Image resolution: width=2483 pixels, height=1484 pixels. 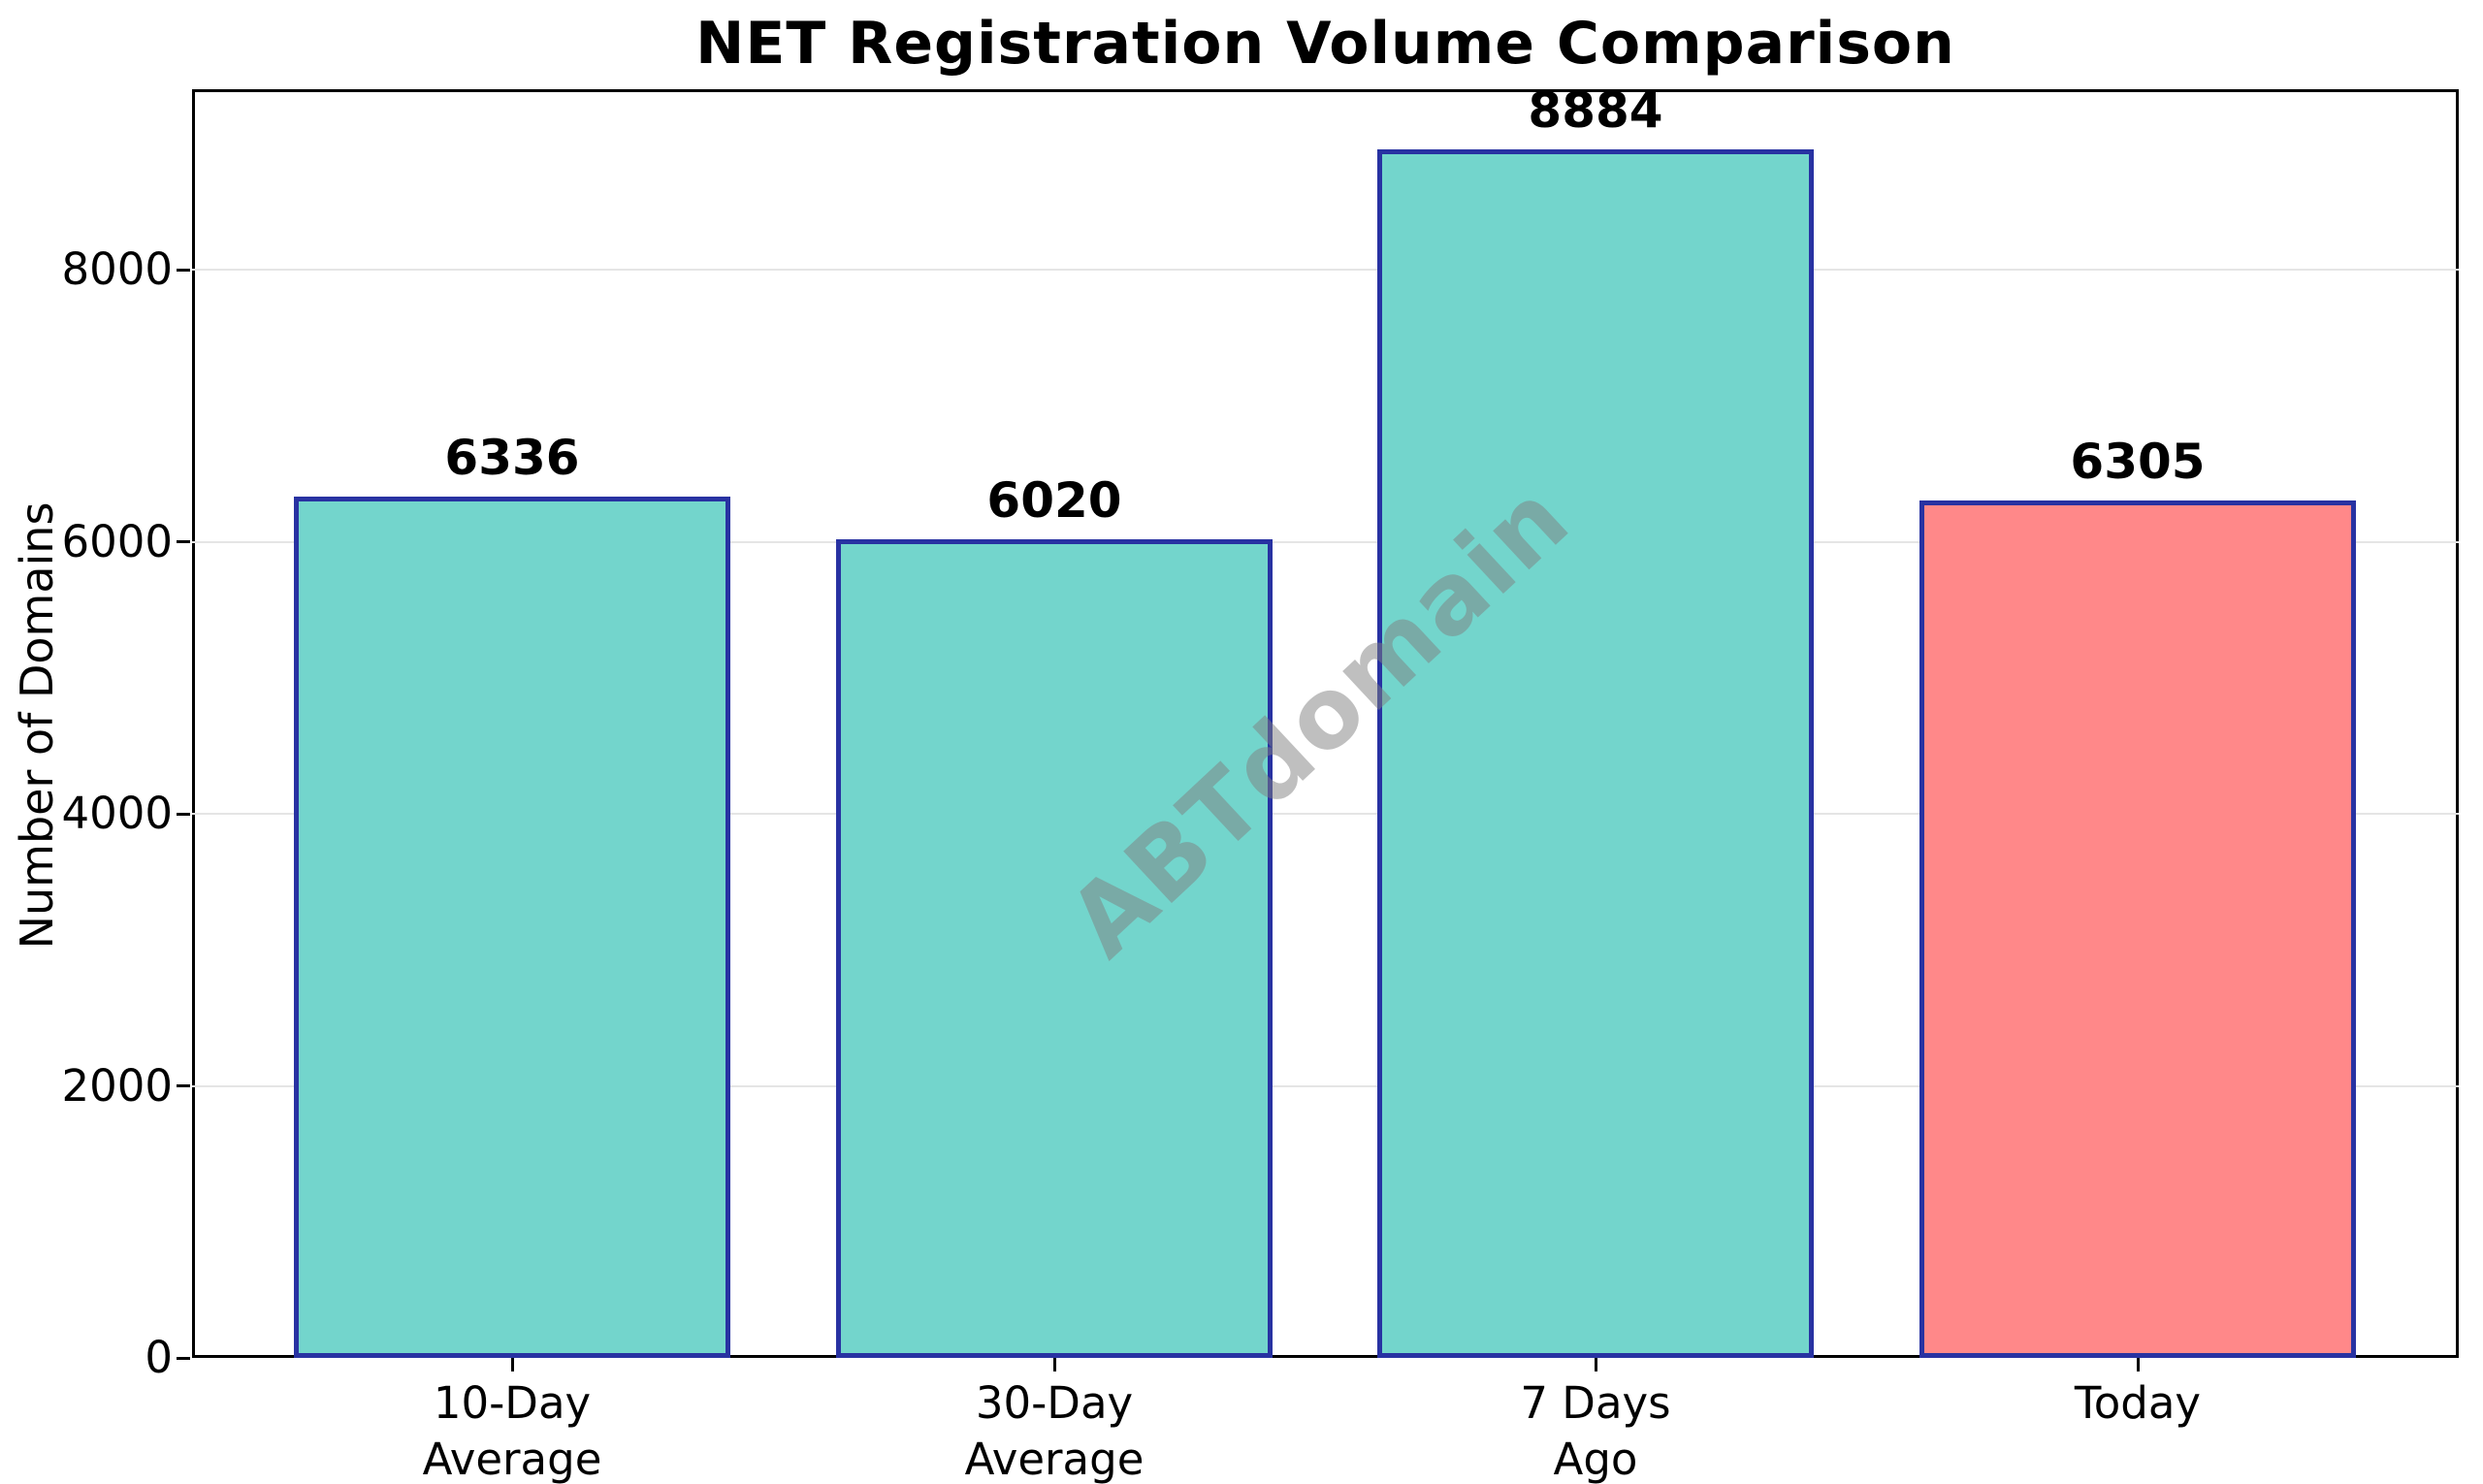 What do you see at coordinates (2138, 1403) in the screenshot?
I see `x-tick-label-today: Today` at bounding box center [2138, 1403].